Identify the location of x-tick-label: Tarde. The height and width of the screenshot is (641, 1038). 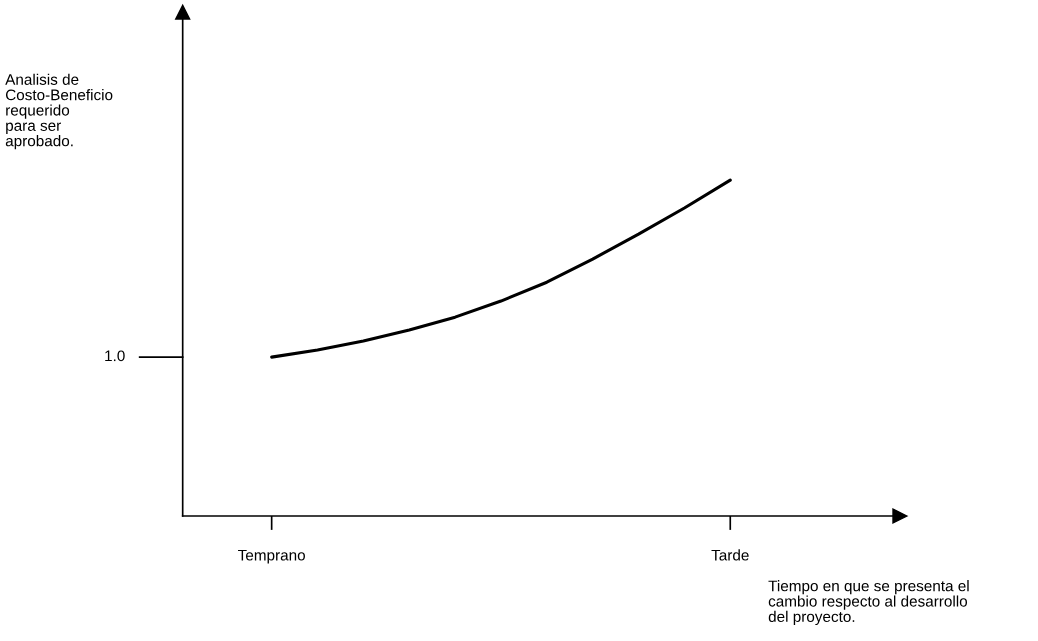
(730, 555).